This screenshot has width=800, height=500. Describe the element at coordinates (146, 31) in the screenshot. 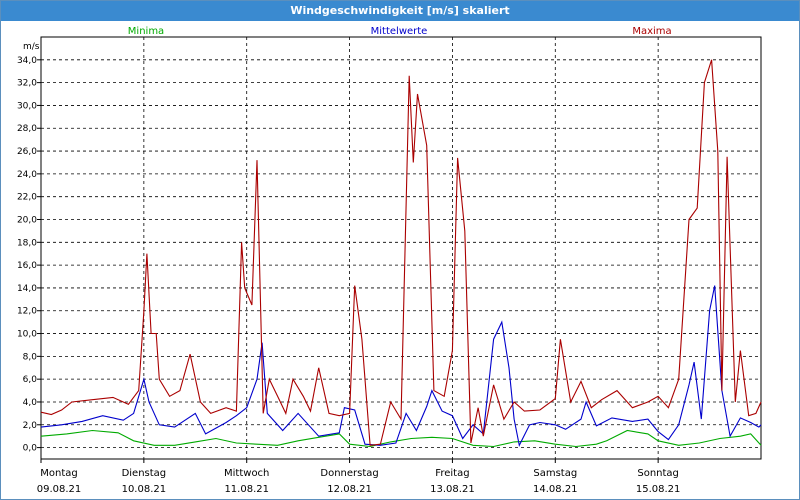

I see `legend-entry-minima: Minima` at that location.